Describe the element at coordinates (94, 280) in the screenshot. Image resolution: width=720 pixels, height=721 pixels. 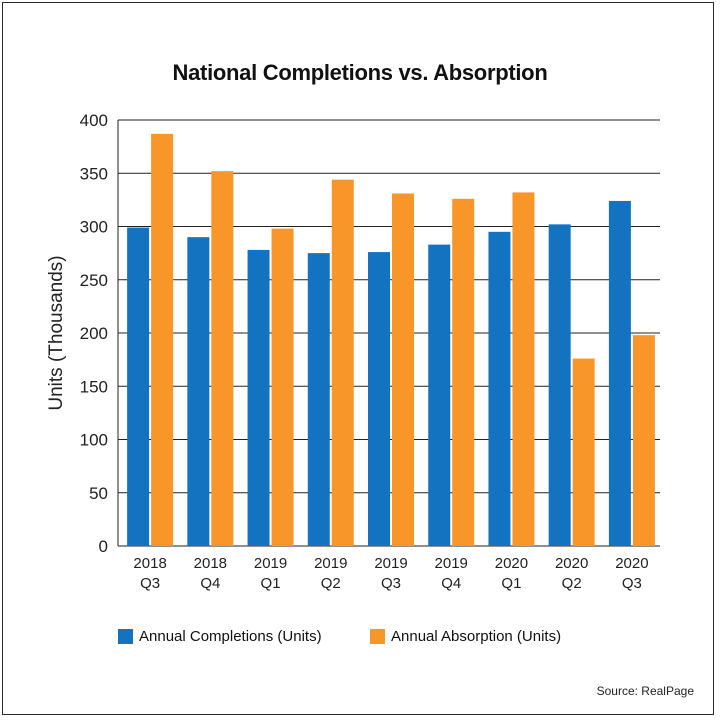
I see `y-tick-label: 250` at that location.